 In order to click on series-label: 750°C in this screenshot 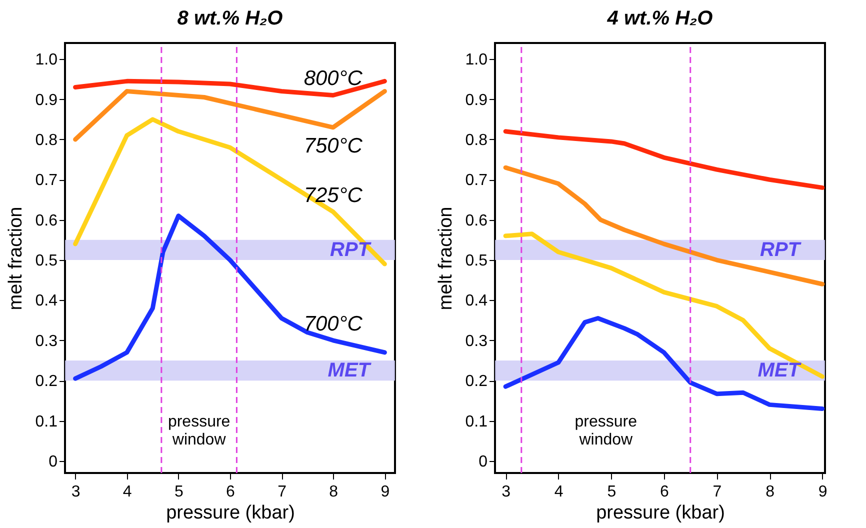, I will do `click(334, 146)`.